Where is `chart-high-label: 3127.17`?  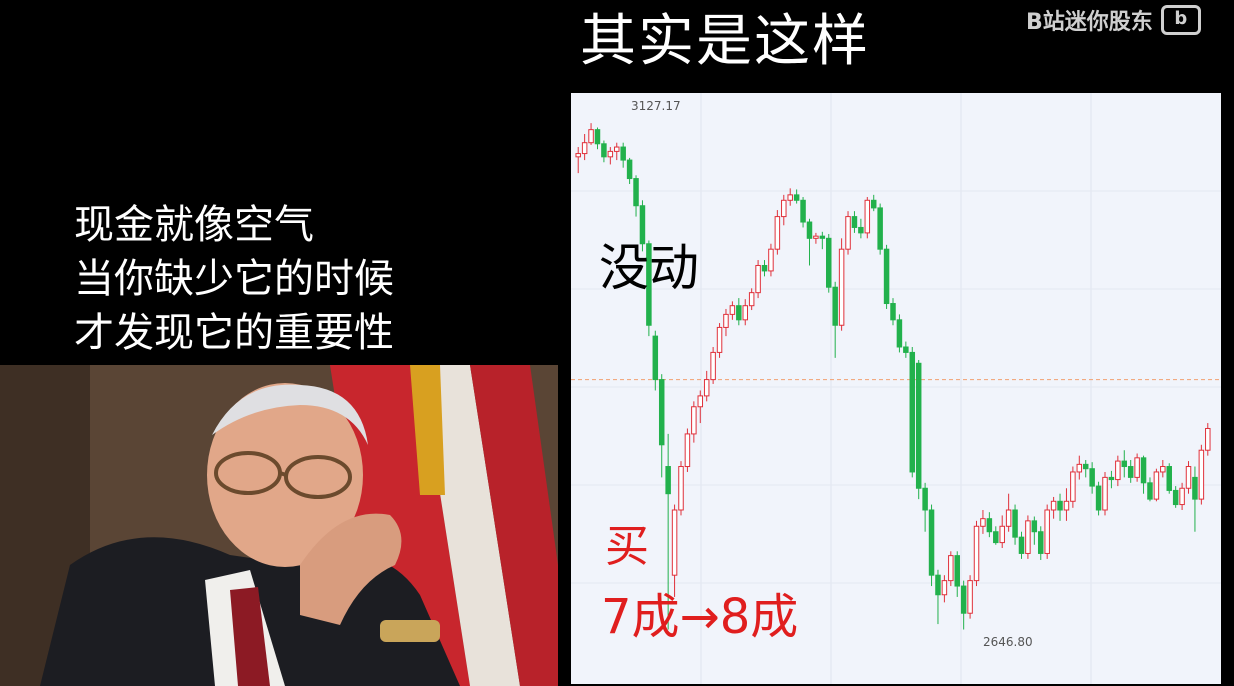 chart-high-label: 3127.17 is located at coordinates (656, 106).